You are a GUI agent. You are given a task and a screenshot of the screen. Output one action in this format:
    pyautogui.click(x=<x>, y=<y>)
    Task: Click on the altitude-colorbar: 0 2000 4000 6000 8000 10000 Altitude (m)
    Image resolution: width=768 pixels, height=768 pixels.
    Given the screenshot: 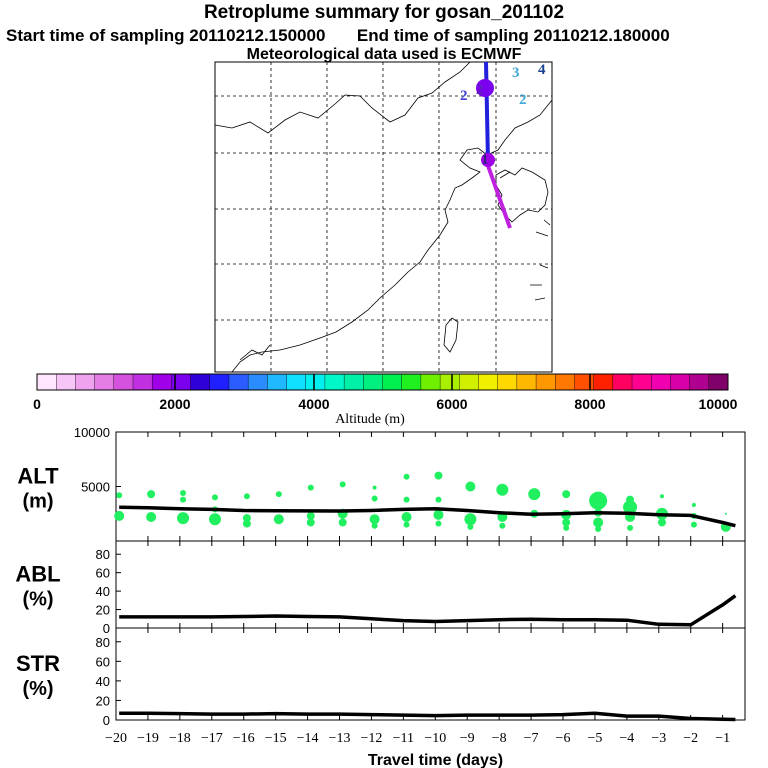 What is the action you would take?
    pyautogui.click(x=385, y=400)
    